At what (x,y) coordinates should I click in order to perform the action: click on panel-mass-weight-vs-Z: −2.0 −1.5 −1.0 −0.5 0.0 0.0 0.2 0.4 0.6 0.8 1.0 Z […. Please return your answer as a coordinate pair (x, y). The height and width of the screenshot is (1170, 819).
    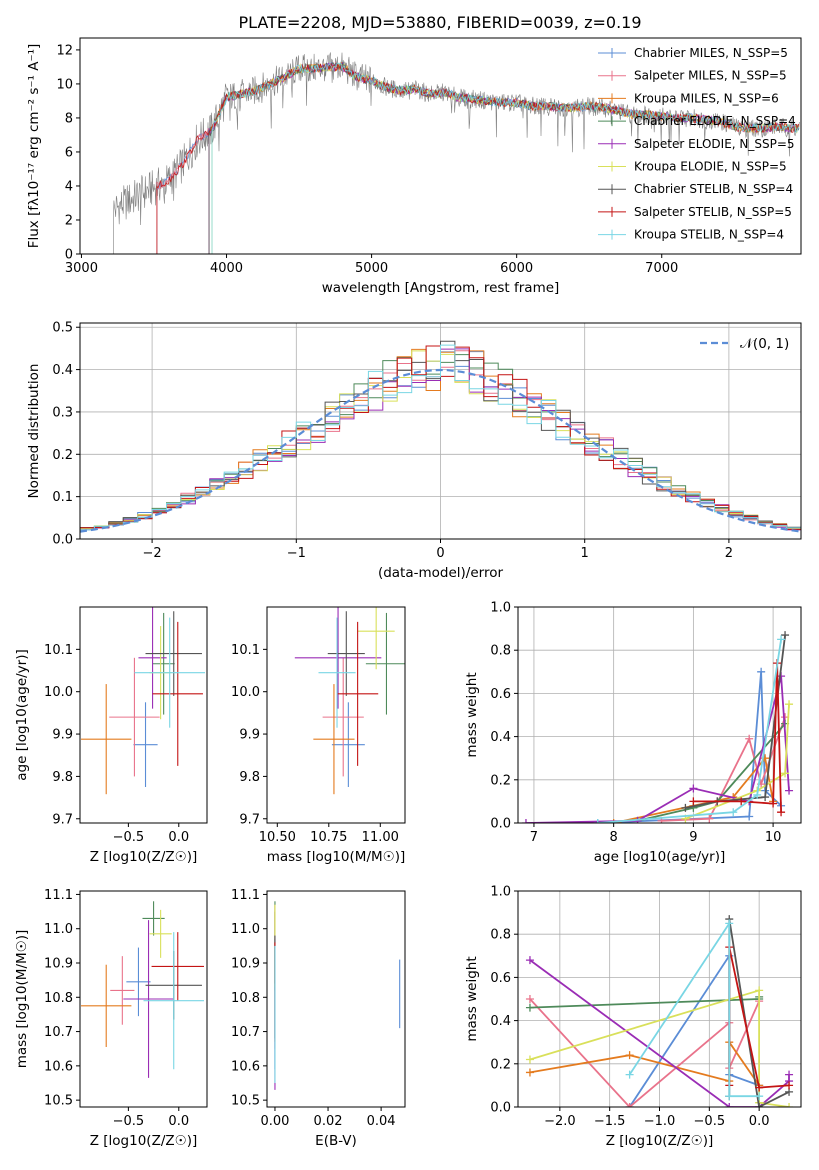
    Looking at the image, I should click on (633, 1017).